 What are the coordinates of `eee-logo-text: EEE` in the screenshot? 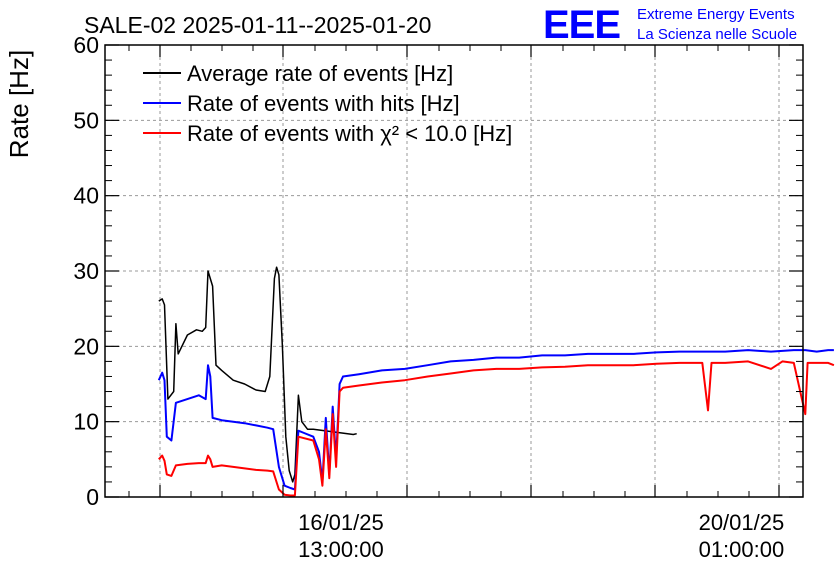 It's located at (581, 25).